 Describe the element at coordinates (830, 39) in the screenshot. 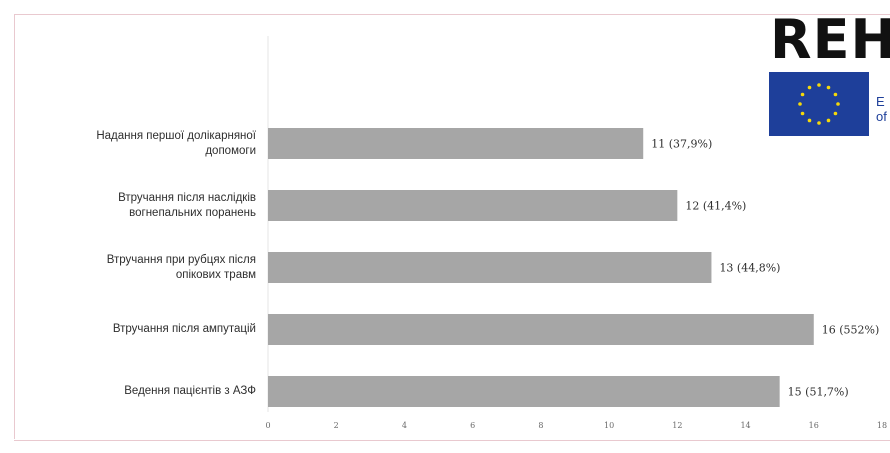

I see `logo-text: REH` at that location.